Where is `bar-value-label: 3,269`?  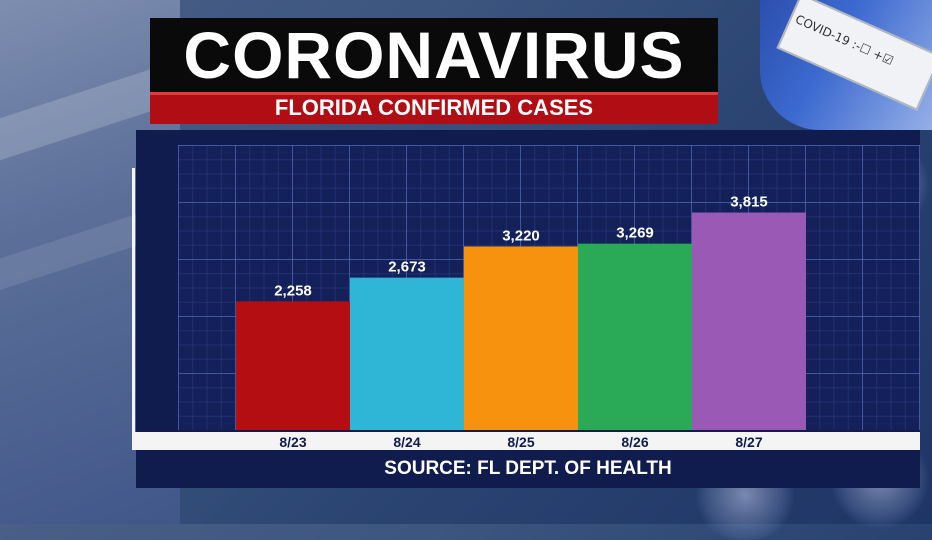 bar-value-label: 3,269 is located at coordinates (635, 233).